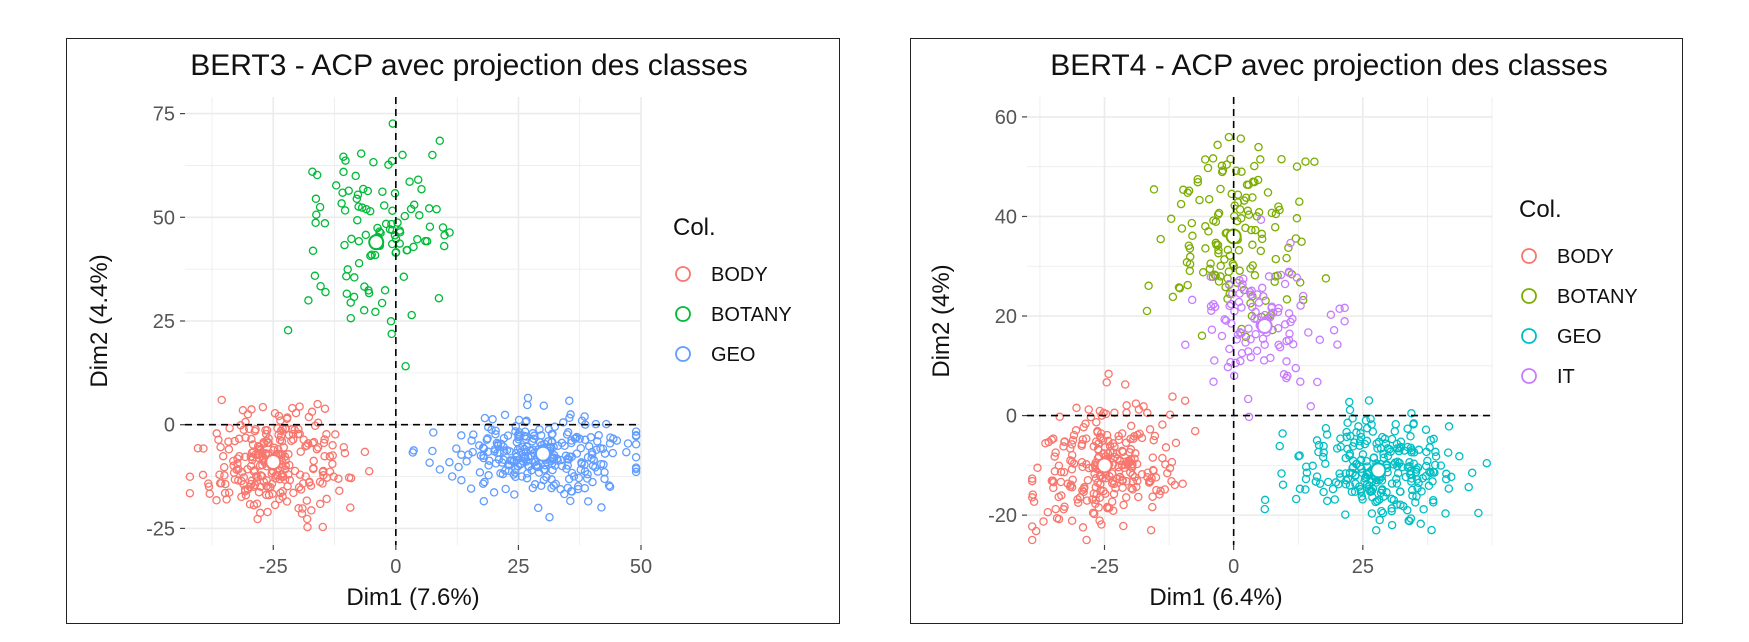 This screenshot has height=642, width=1749. Describe the element at coordinates (641, 567) in the screenshot. I see `x-tick-label: 50` at that location.